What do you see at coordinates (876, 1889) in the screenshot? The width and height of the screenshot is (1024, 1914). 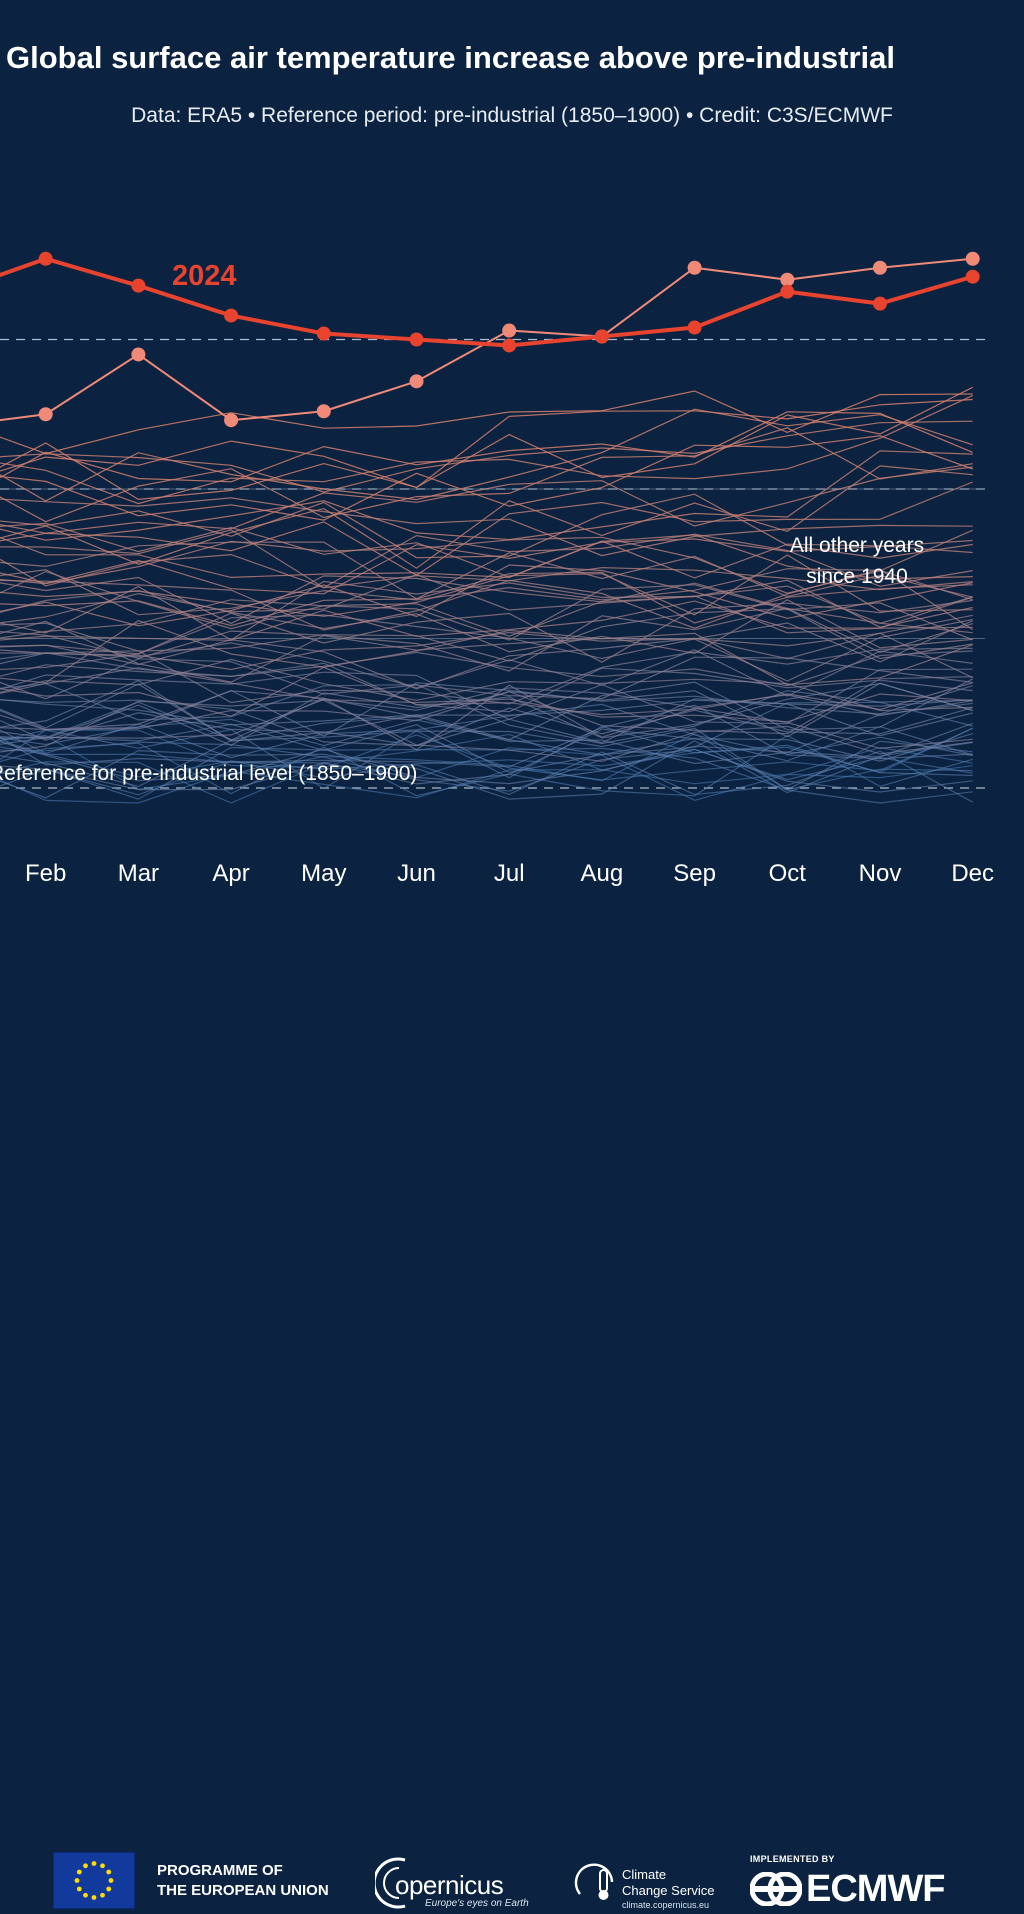 I see `ecmwf-wordmark: ECMWF` at bounding box center [876, 1889].